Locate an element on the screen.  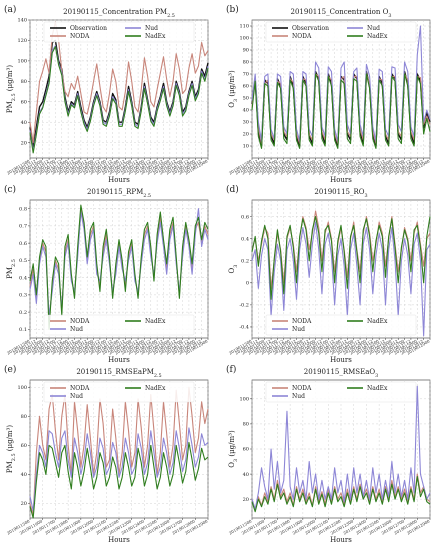
y-tick-label: -0.4 is located at coordinates (244, 328).